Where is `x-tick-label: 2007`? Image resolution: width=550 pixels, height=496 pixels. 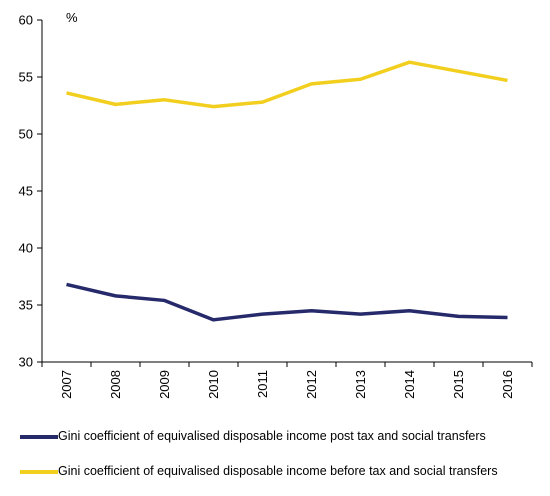
x-tick-label: 2007 is located at coordinates (66, 384).